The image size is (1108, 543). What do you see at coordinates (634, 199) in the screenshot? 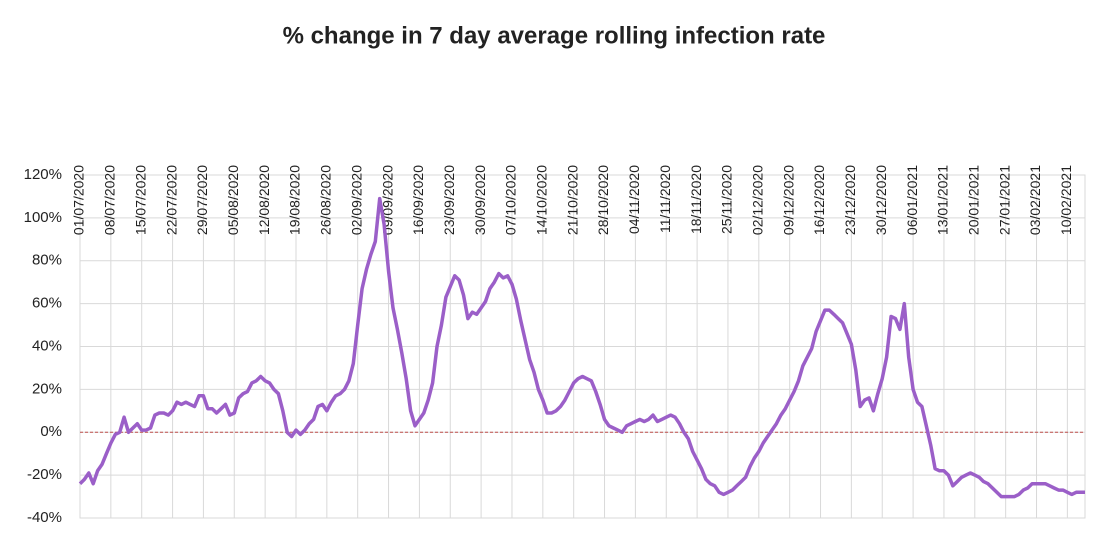
I see `x-tick-label: 04/11/2020` at bounding box center [634, 199].